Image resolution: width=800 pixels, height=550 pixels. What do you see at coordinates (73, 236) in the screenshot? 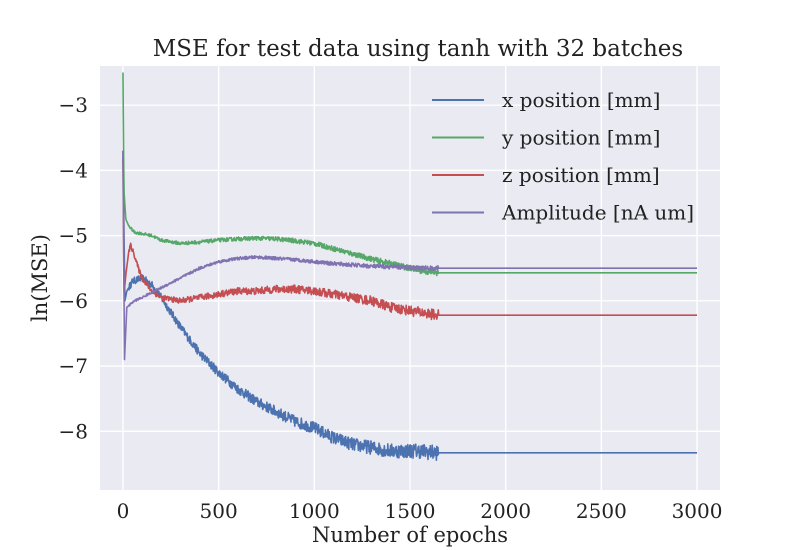
I see `y-tick-label: −5` at bounding box center [73, 236].